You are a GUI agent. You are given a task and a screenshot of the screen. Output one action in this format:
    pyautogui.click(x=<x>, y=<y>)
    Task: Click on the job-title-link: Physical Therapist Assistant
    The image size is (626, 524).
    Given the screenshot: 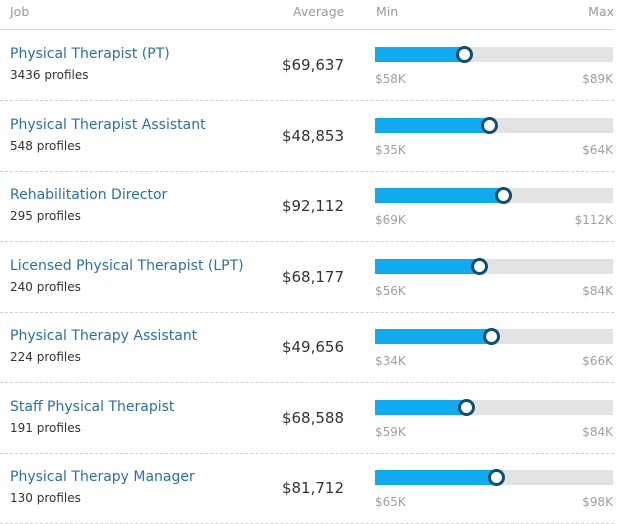 What is the action you would take?
    pyautogui.click(x=108, y=124)
    